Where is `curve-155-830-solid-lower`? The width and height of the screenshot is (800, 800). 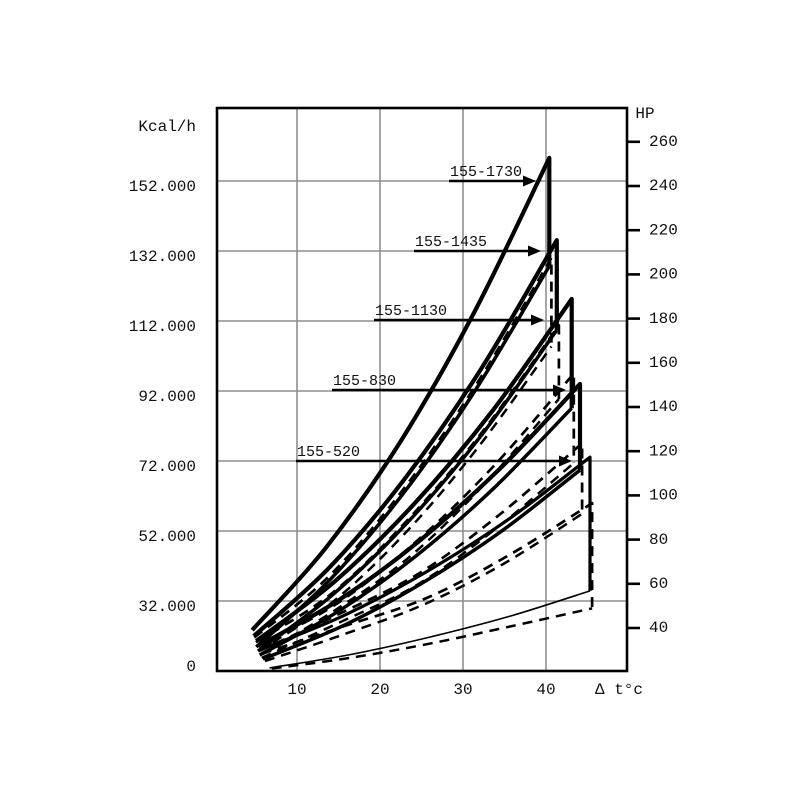
curve-155-830-solid-lower is located at coordinates (422, 564).